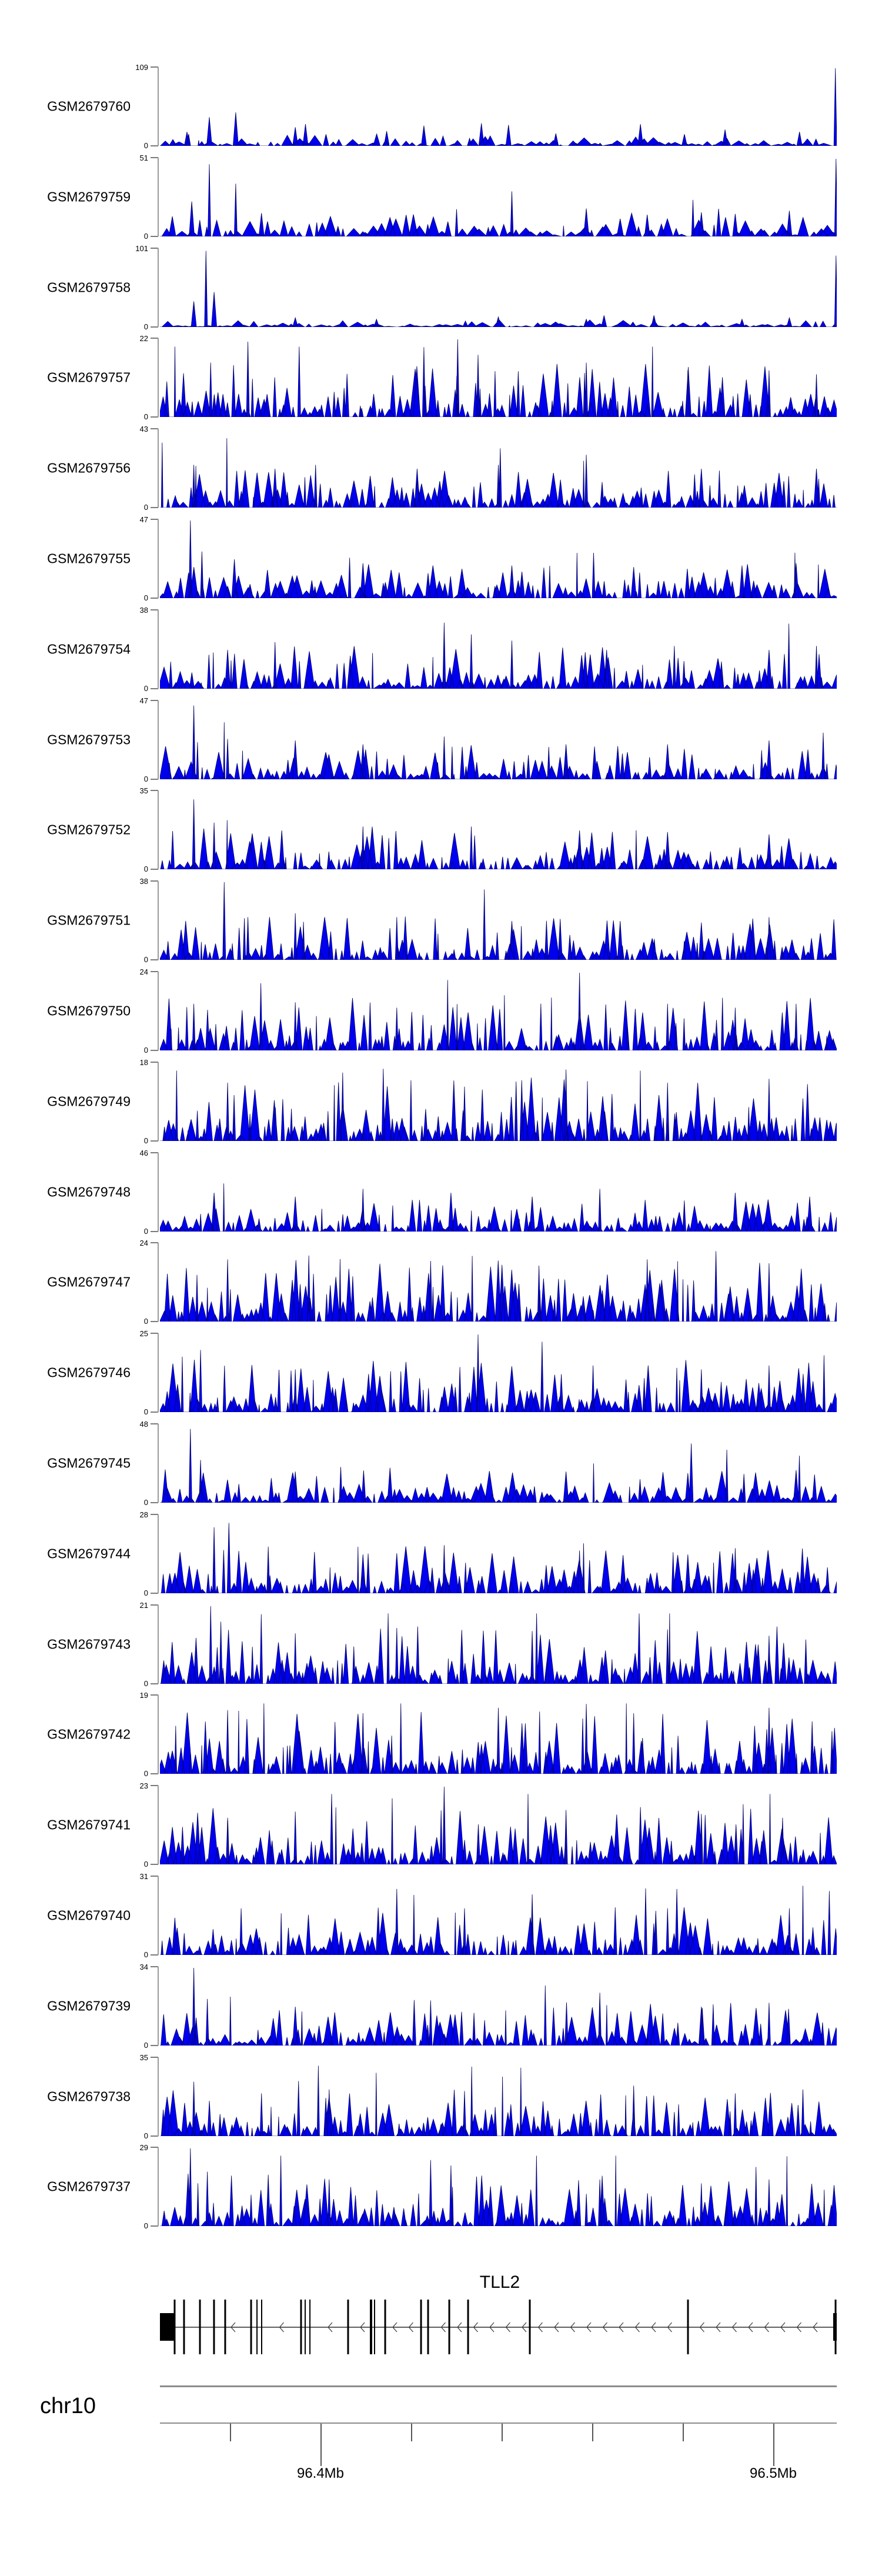 This screenshot has width=882, height=2576. I want to click on track-sample-label: GSM2679759, so click(89, 197).